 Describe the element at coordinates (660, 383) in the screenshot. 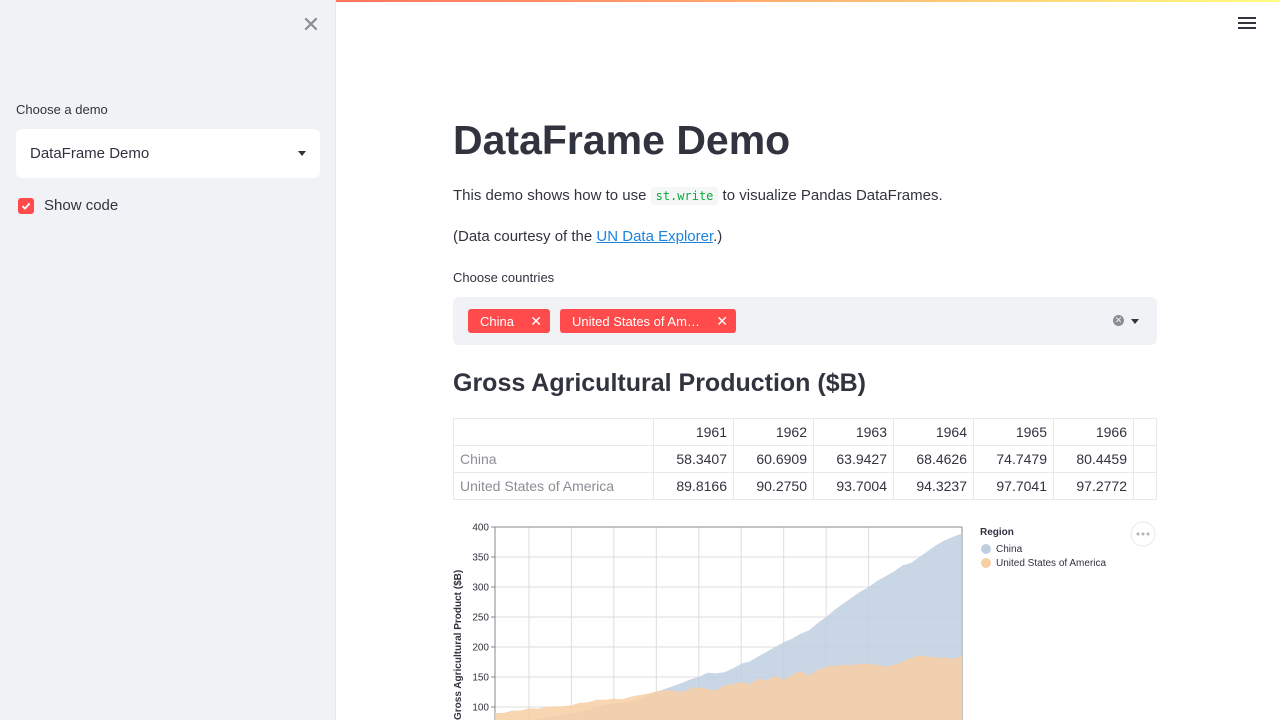

I see `section-title: Gross Agricultural Production ($B)` at that location.